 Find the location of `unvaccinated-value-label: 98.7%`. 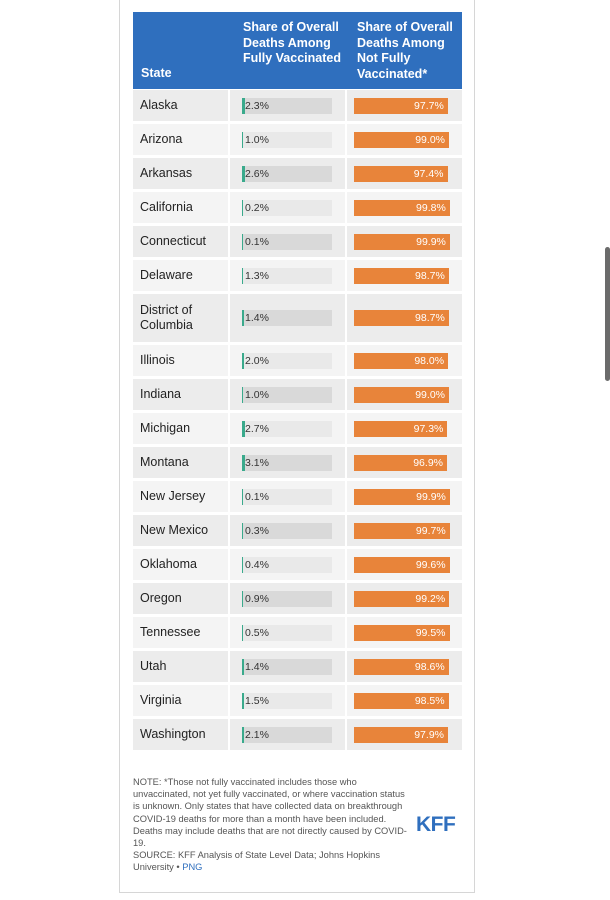

unvaccinated-value-label: 98.7% is located at coordinates (430, 318).